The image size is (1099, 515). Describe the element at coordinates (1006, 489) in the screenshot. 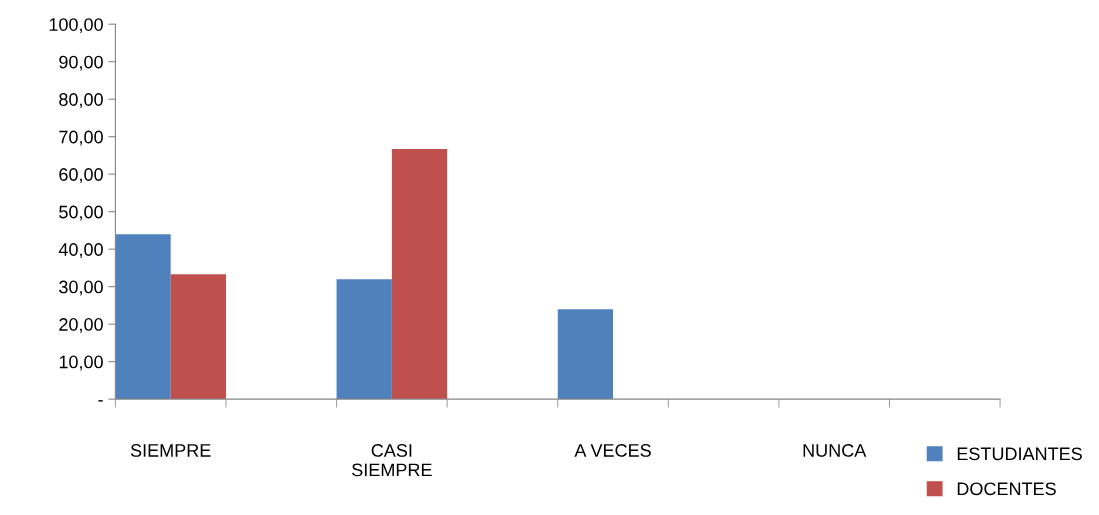

I see `legend-label: DOCENTES` at that location.